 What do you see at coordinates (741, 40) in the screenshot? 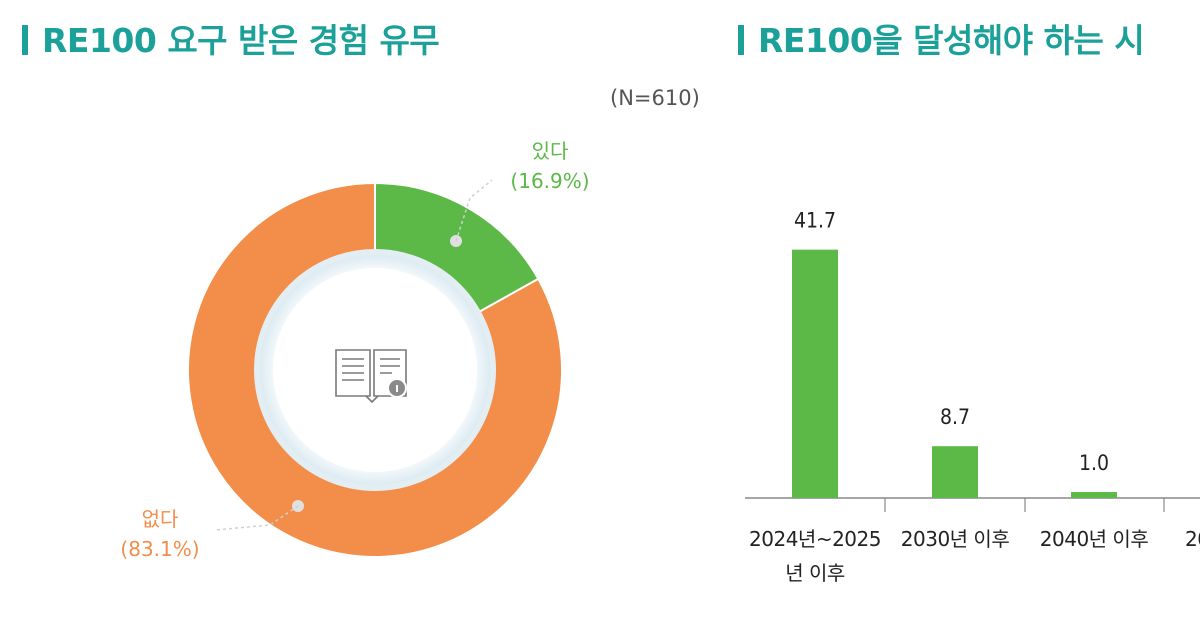
I see `title-bar-right` at bounding box center [741, 40].